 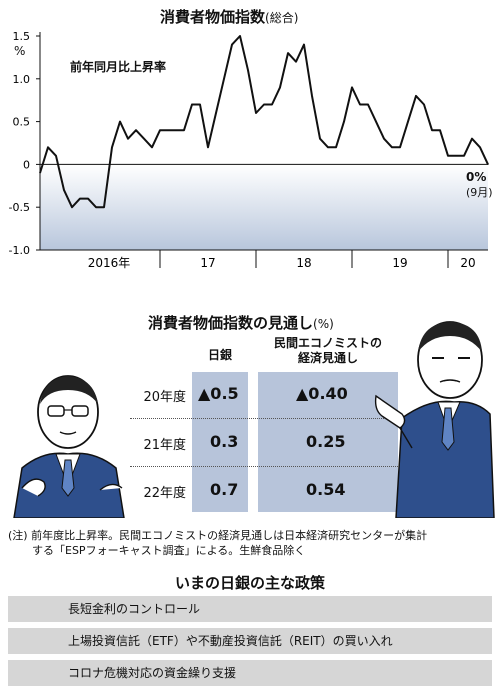 What do you see at coordinates (467, 263) in the screenshot?
I see `x-tick-label: 20` at bounding box center [467, 263].